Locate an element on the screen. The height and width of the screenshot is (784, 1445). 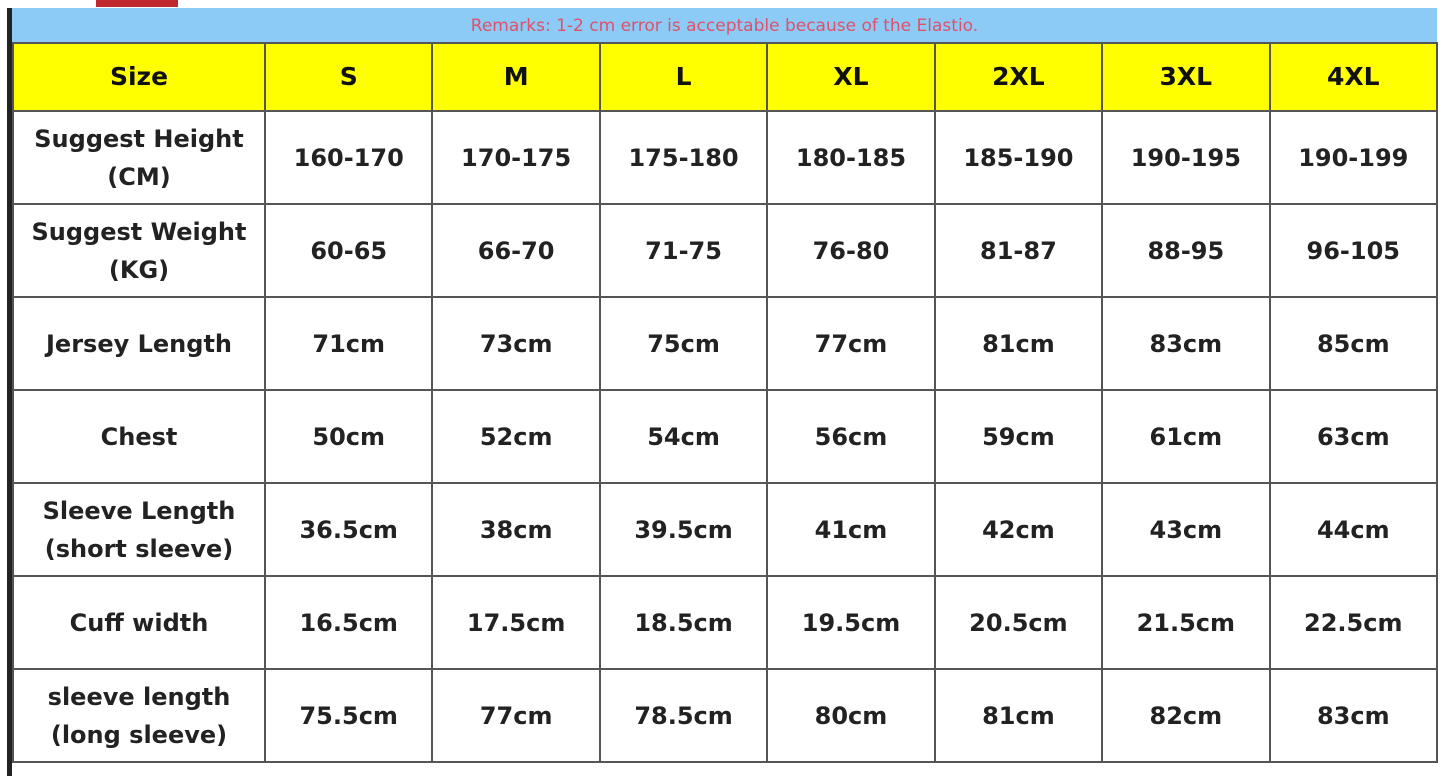
table-cell: 96-105 is located at coordinates (1353, 250).